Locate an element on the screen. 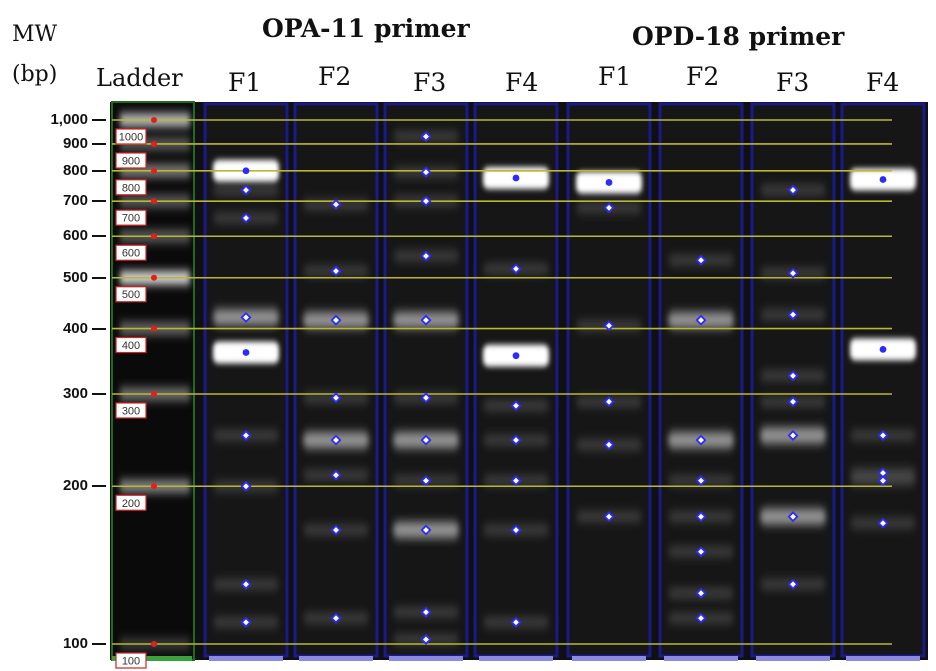  mw-label: MW is located at coordinates (35, 34).